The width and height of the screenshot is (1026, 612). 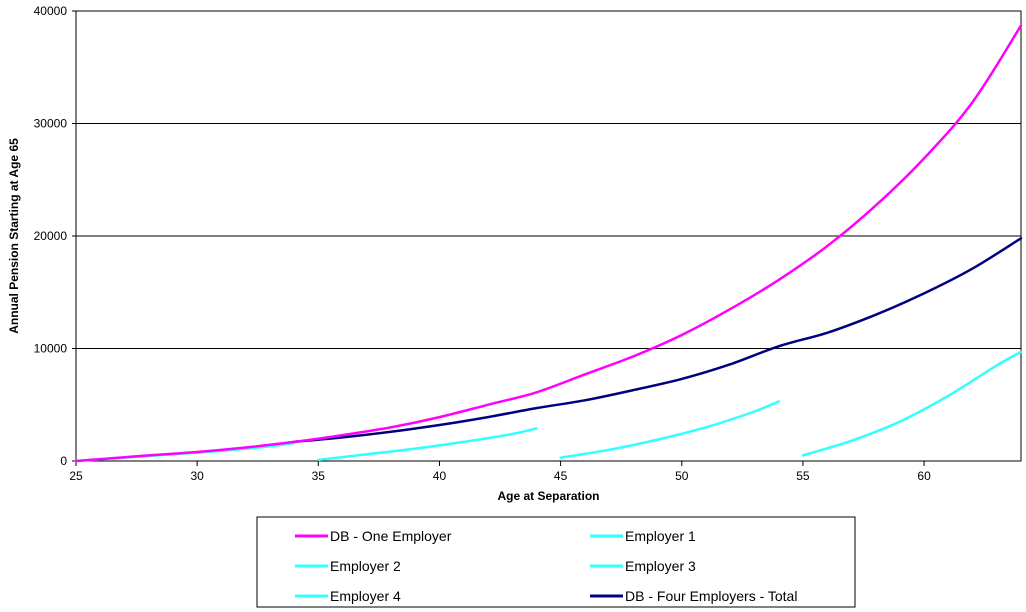 What do you see at coordinates (803, 476) in the screenshot?
I see `x-tick-label: 55` at bounding box center [803, 476].